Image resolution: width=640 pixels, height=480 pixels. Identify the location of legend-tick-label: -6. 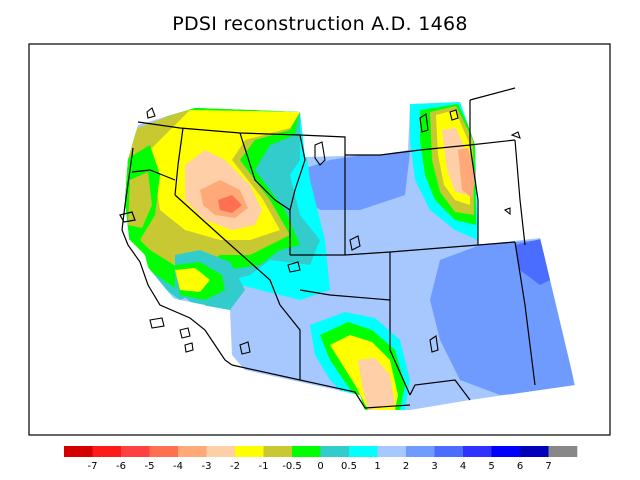
(121, 466).